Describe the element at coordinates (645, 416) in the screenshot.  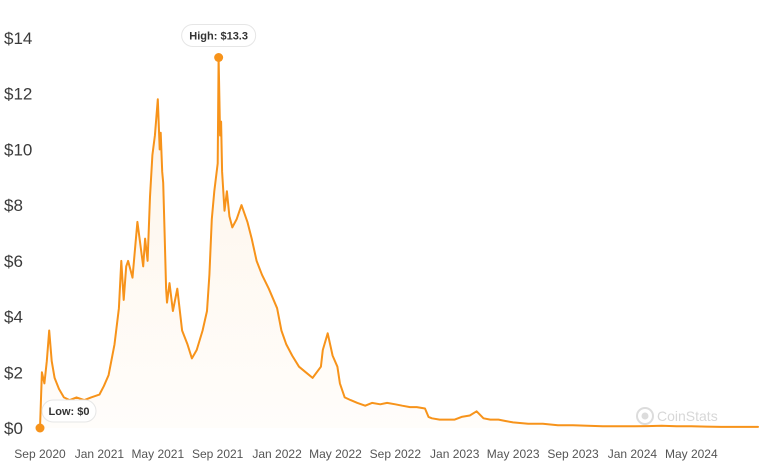
I see `coinstats-logo-icon` at that location.